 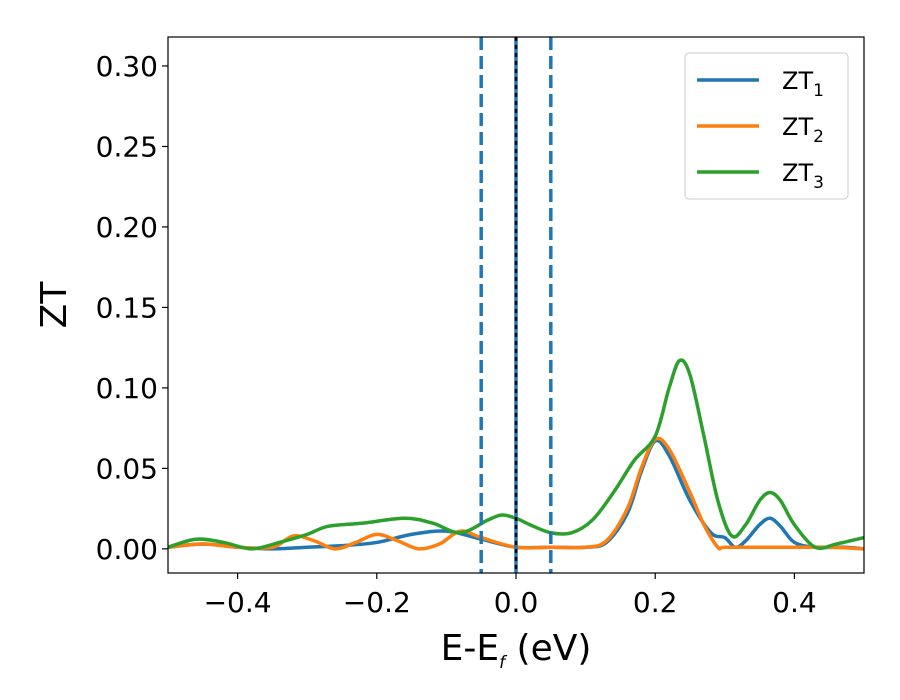 I want to click on x-tick-label: −0.2, so click(x=377, y=602).